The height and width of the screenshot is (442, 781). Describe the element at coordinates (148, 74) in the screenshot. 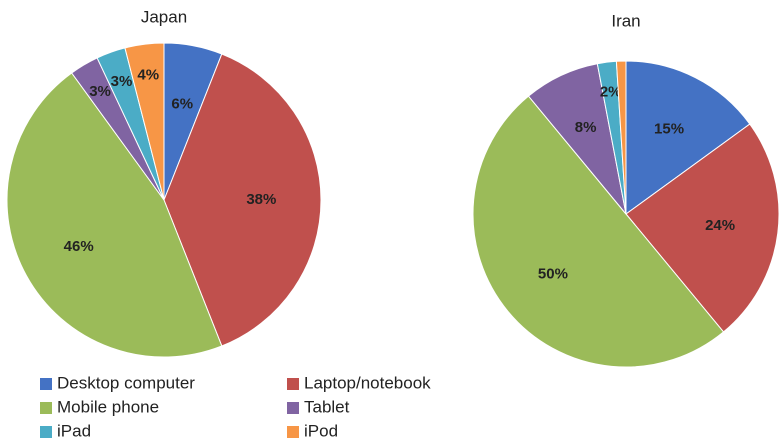

I see `data-label: 4%` at that location.